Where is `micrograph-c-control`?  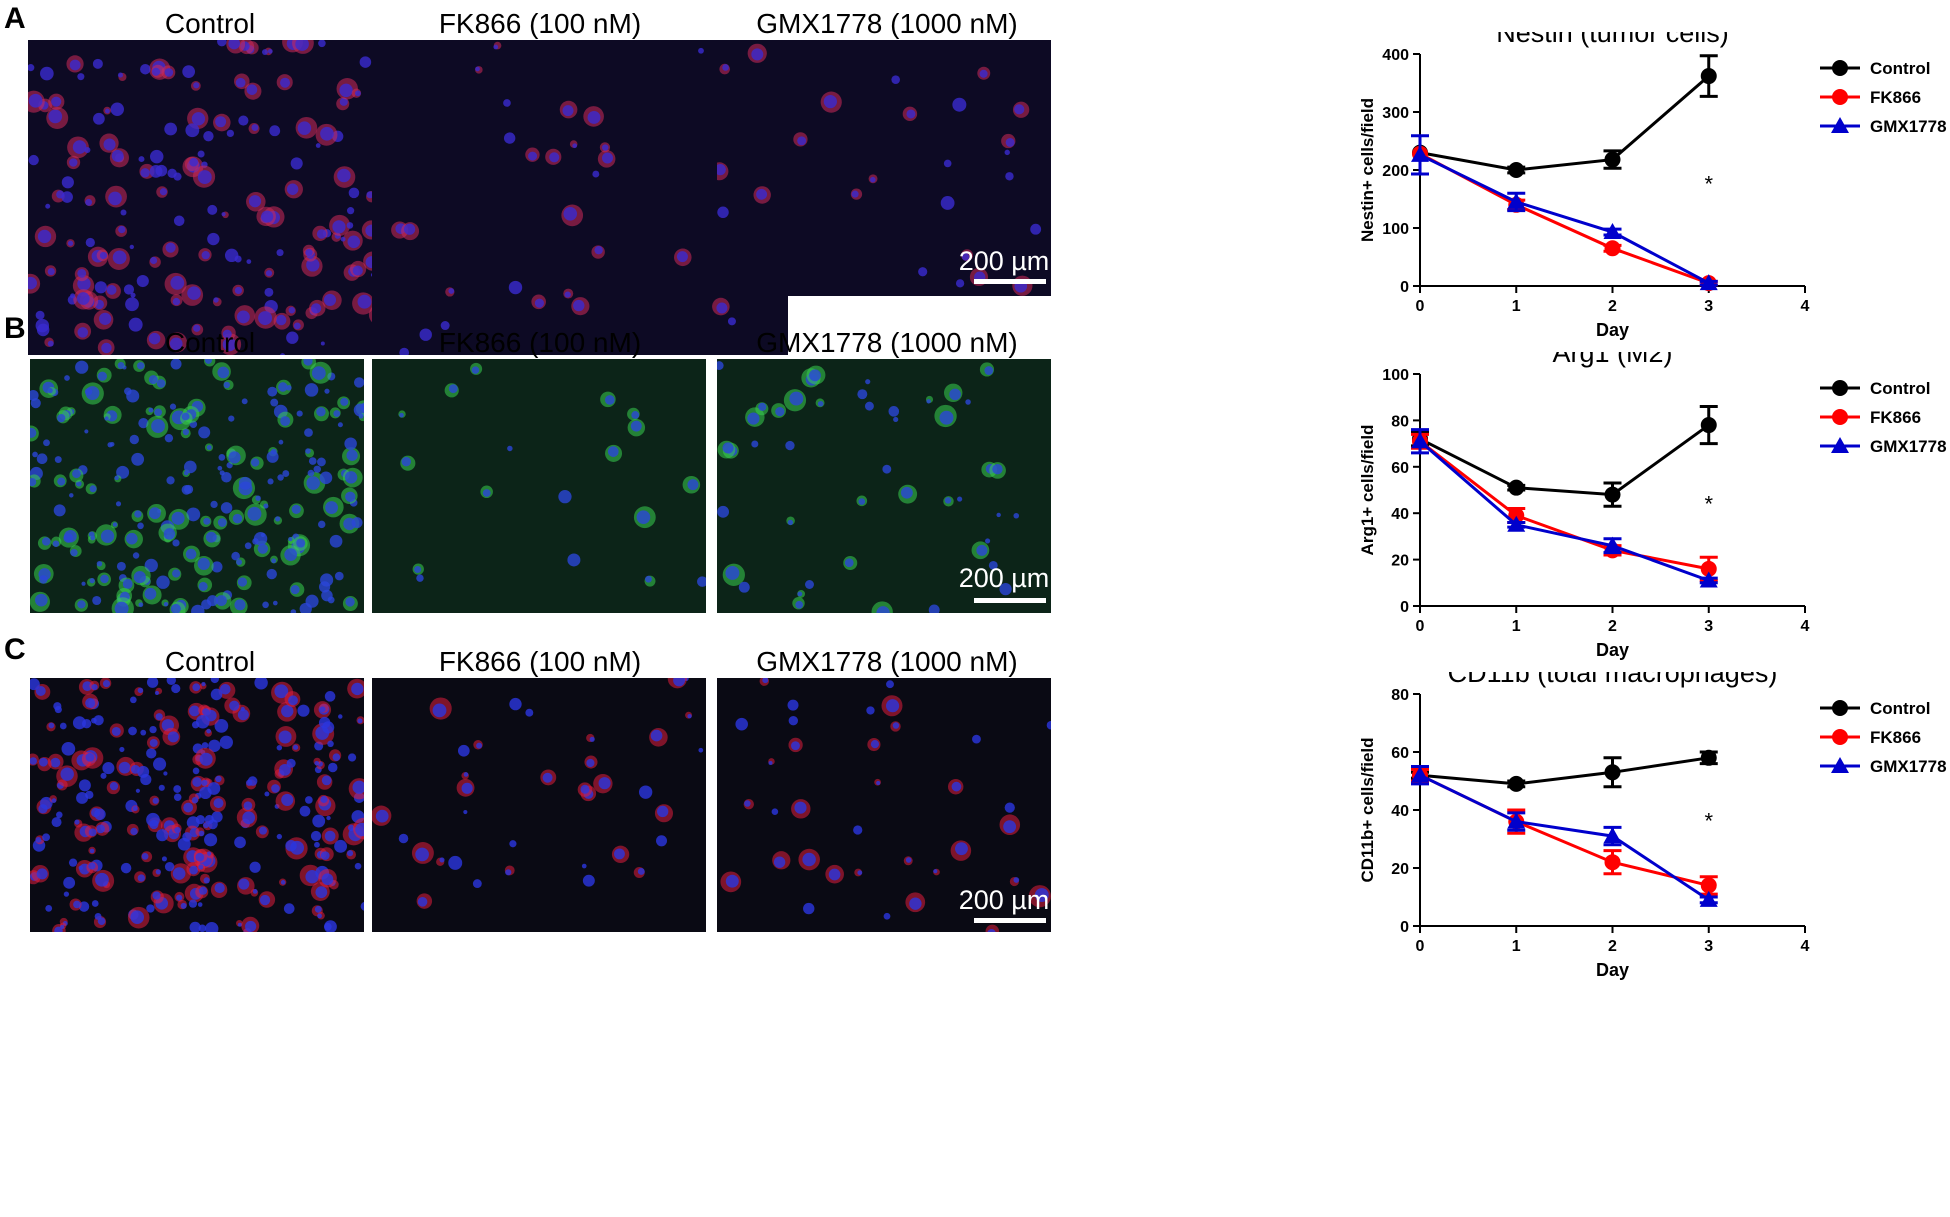 micrograph-c-control is located at coordinates (197, 805).